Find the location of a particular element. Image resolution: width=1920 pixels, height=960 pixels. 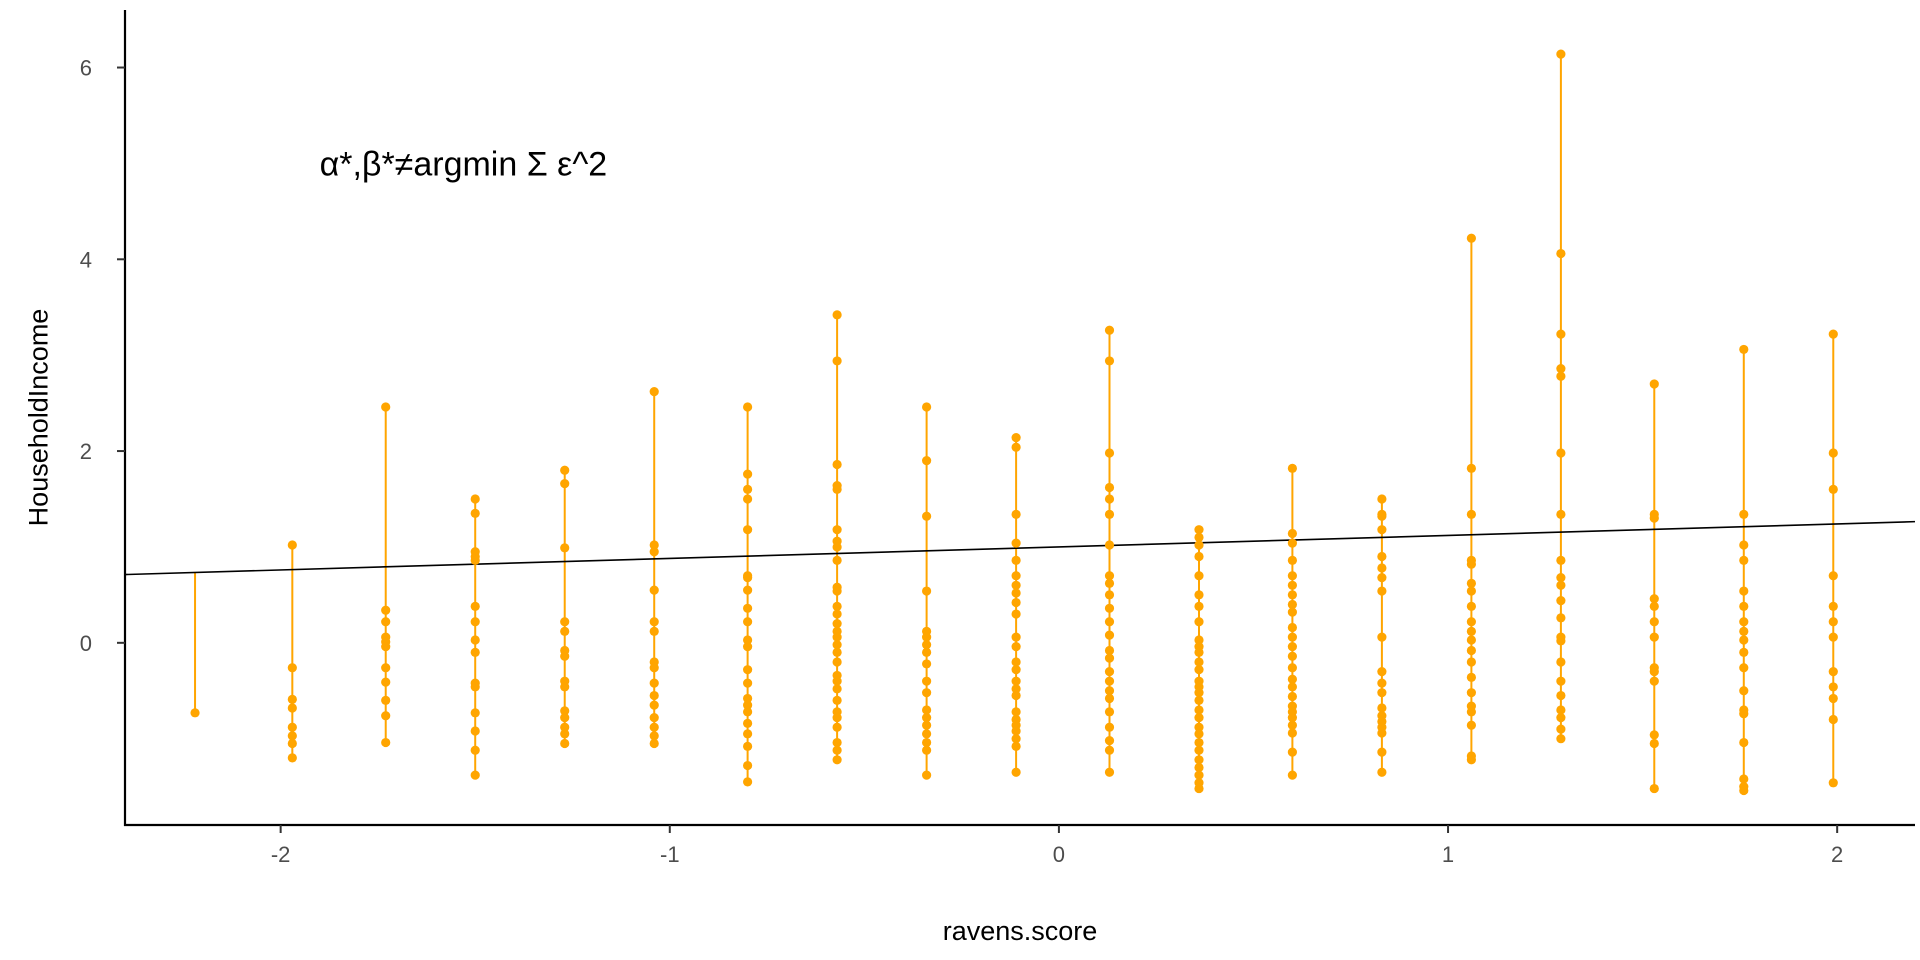

fit-line is located at coordinates (1020, 548).